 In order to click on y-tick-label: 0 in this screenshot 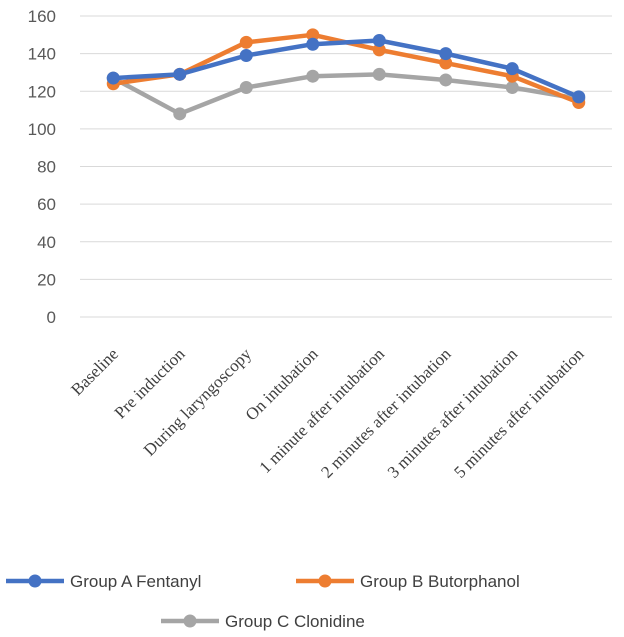, I will do `click(51, 317)`.